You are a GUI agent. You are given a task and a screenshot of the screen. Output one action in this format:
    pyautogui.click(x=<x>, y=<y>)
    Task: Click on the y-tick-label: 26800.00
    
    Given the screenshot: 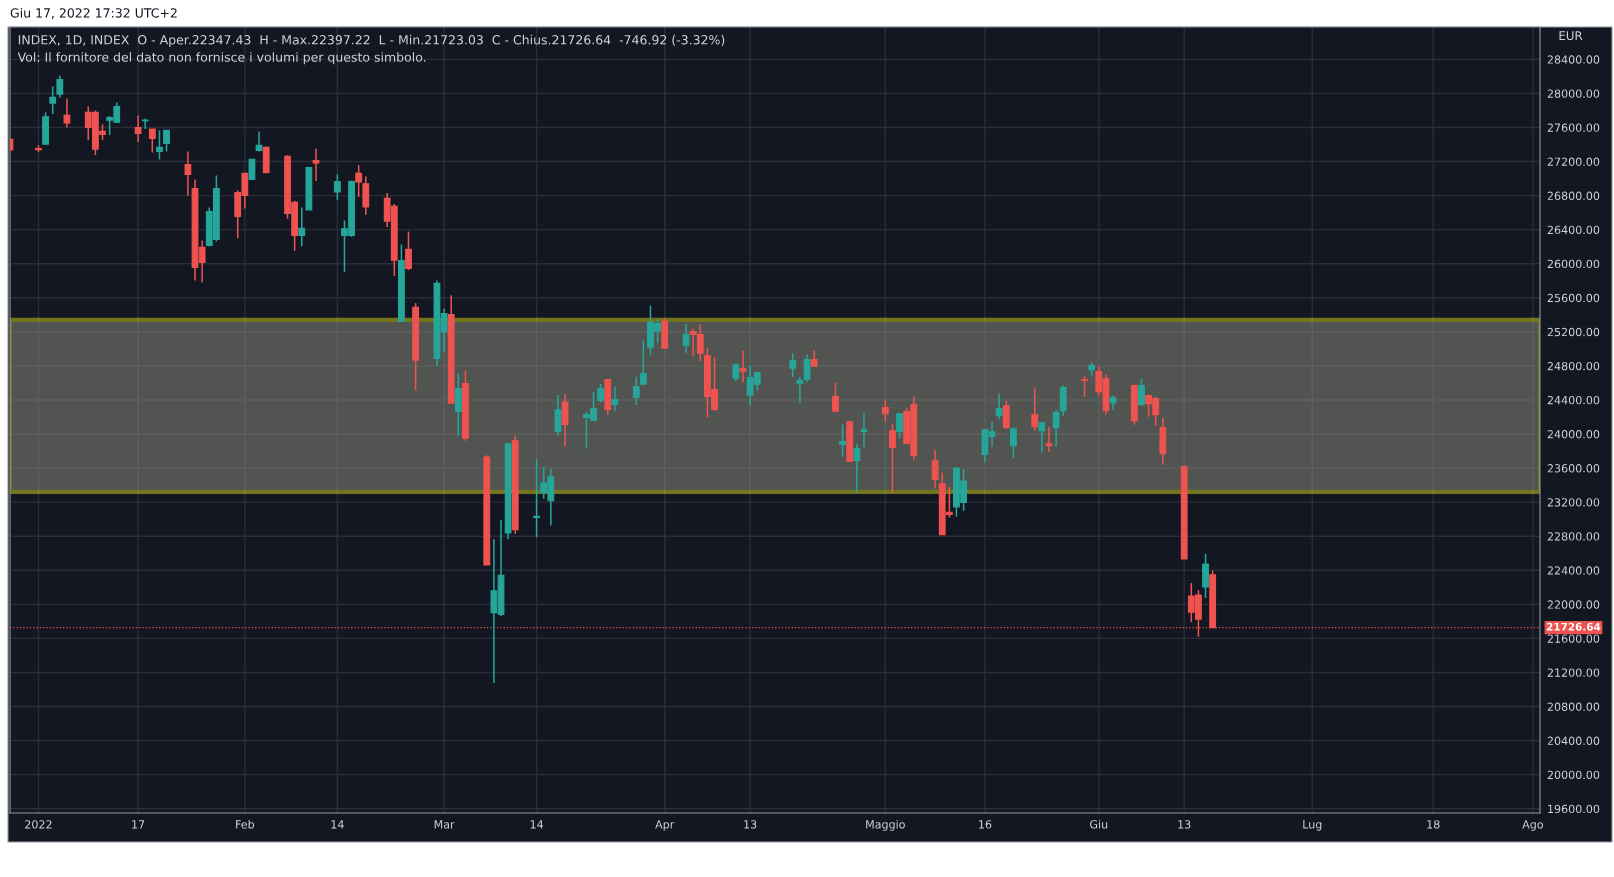 What is the action you would take?
    pyautogui.click(x=1573, y=195)
    